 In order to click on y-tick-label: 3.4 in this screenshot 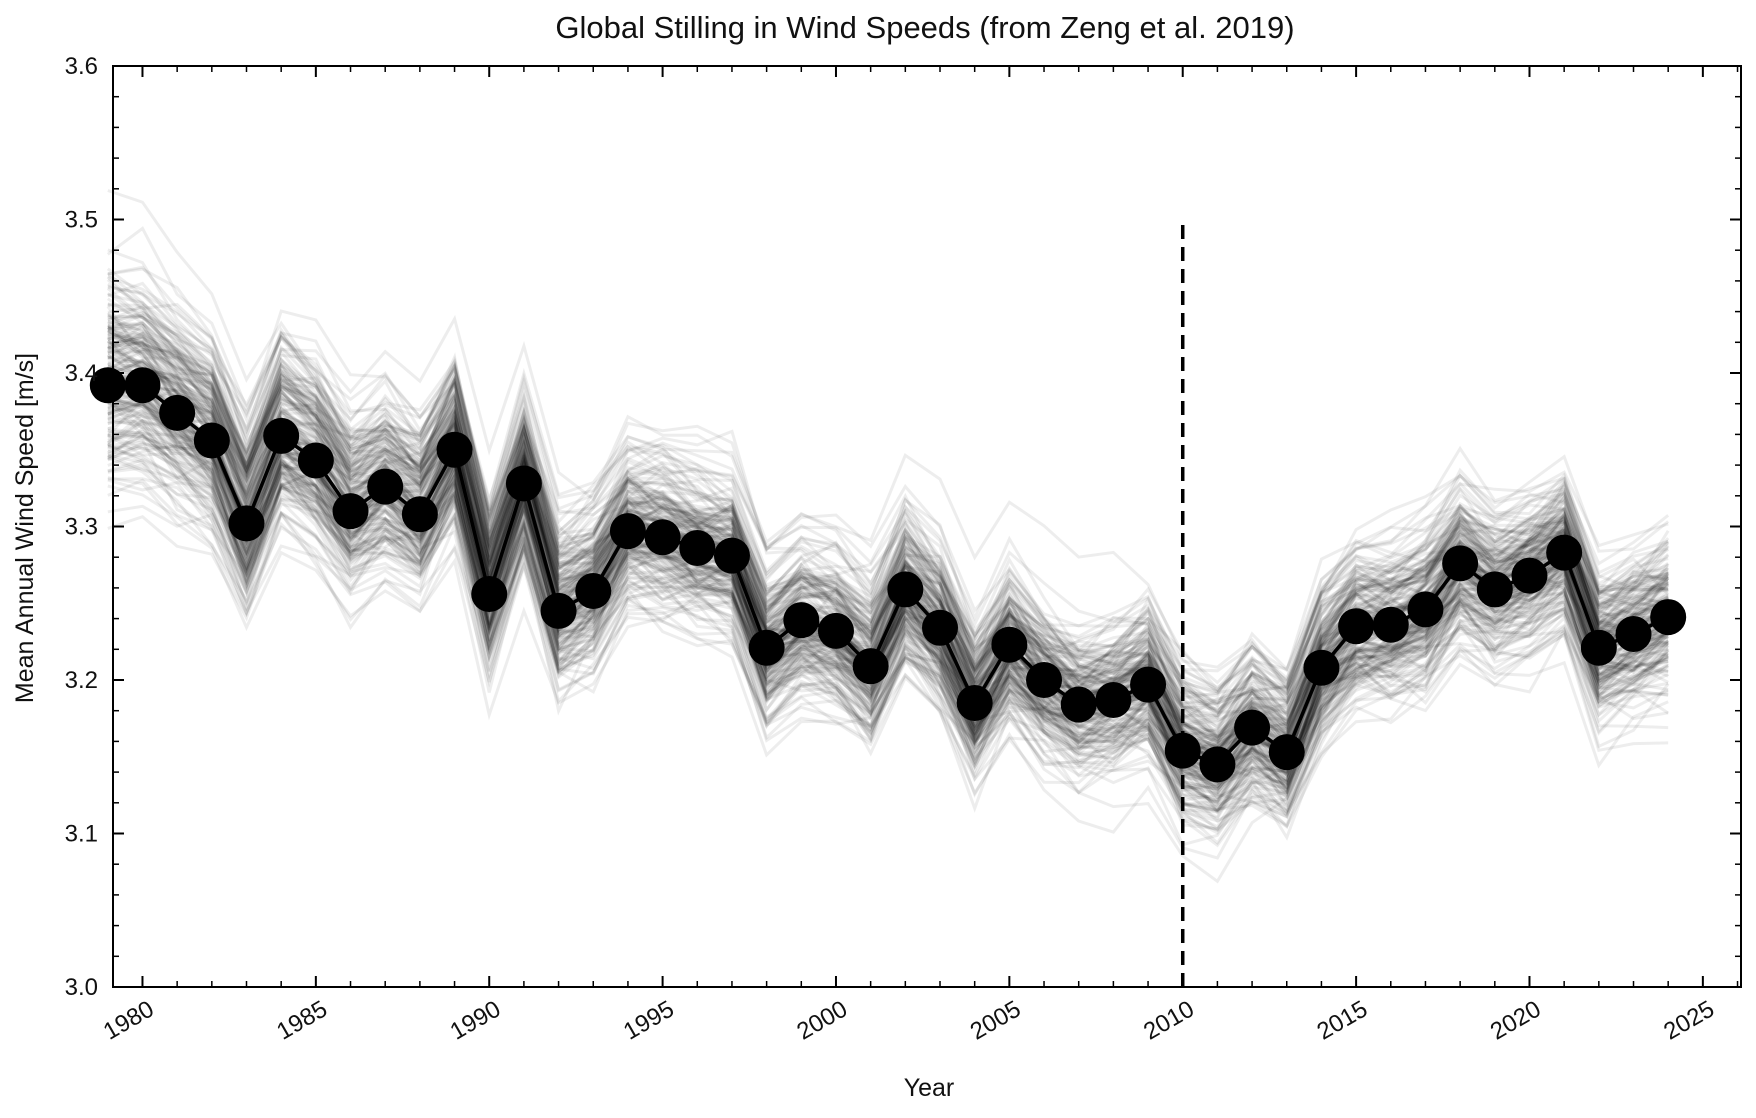, I will do `click(81, 373)`.